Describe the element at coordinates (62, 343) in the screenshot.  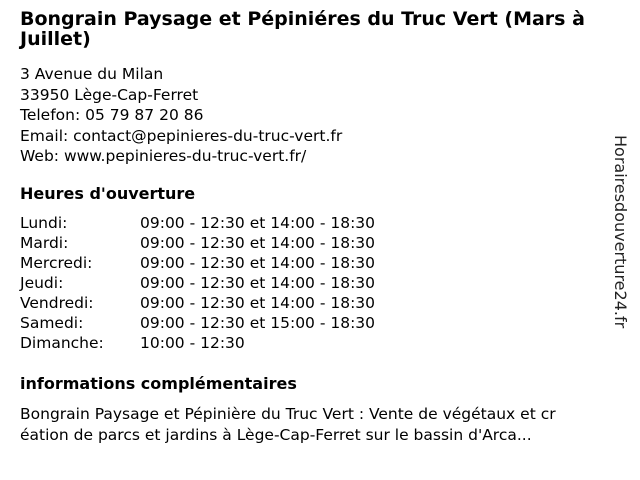
I see `day: Dimanche:` at that location.